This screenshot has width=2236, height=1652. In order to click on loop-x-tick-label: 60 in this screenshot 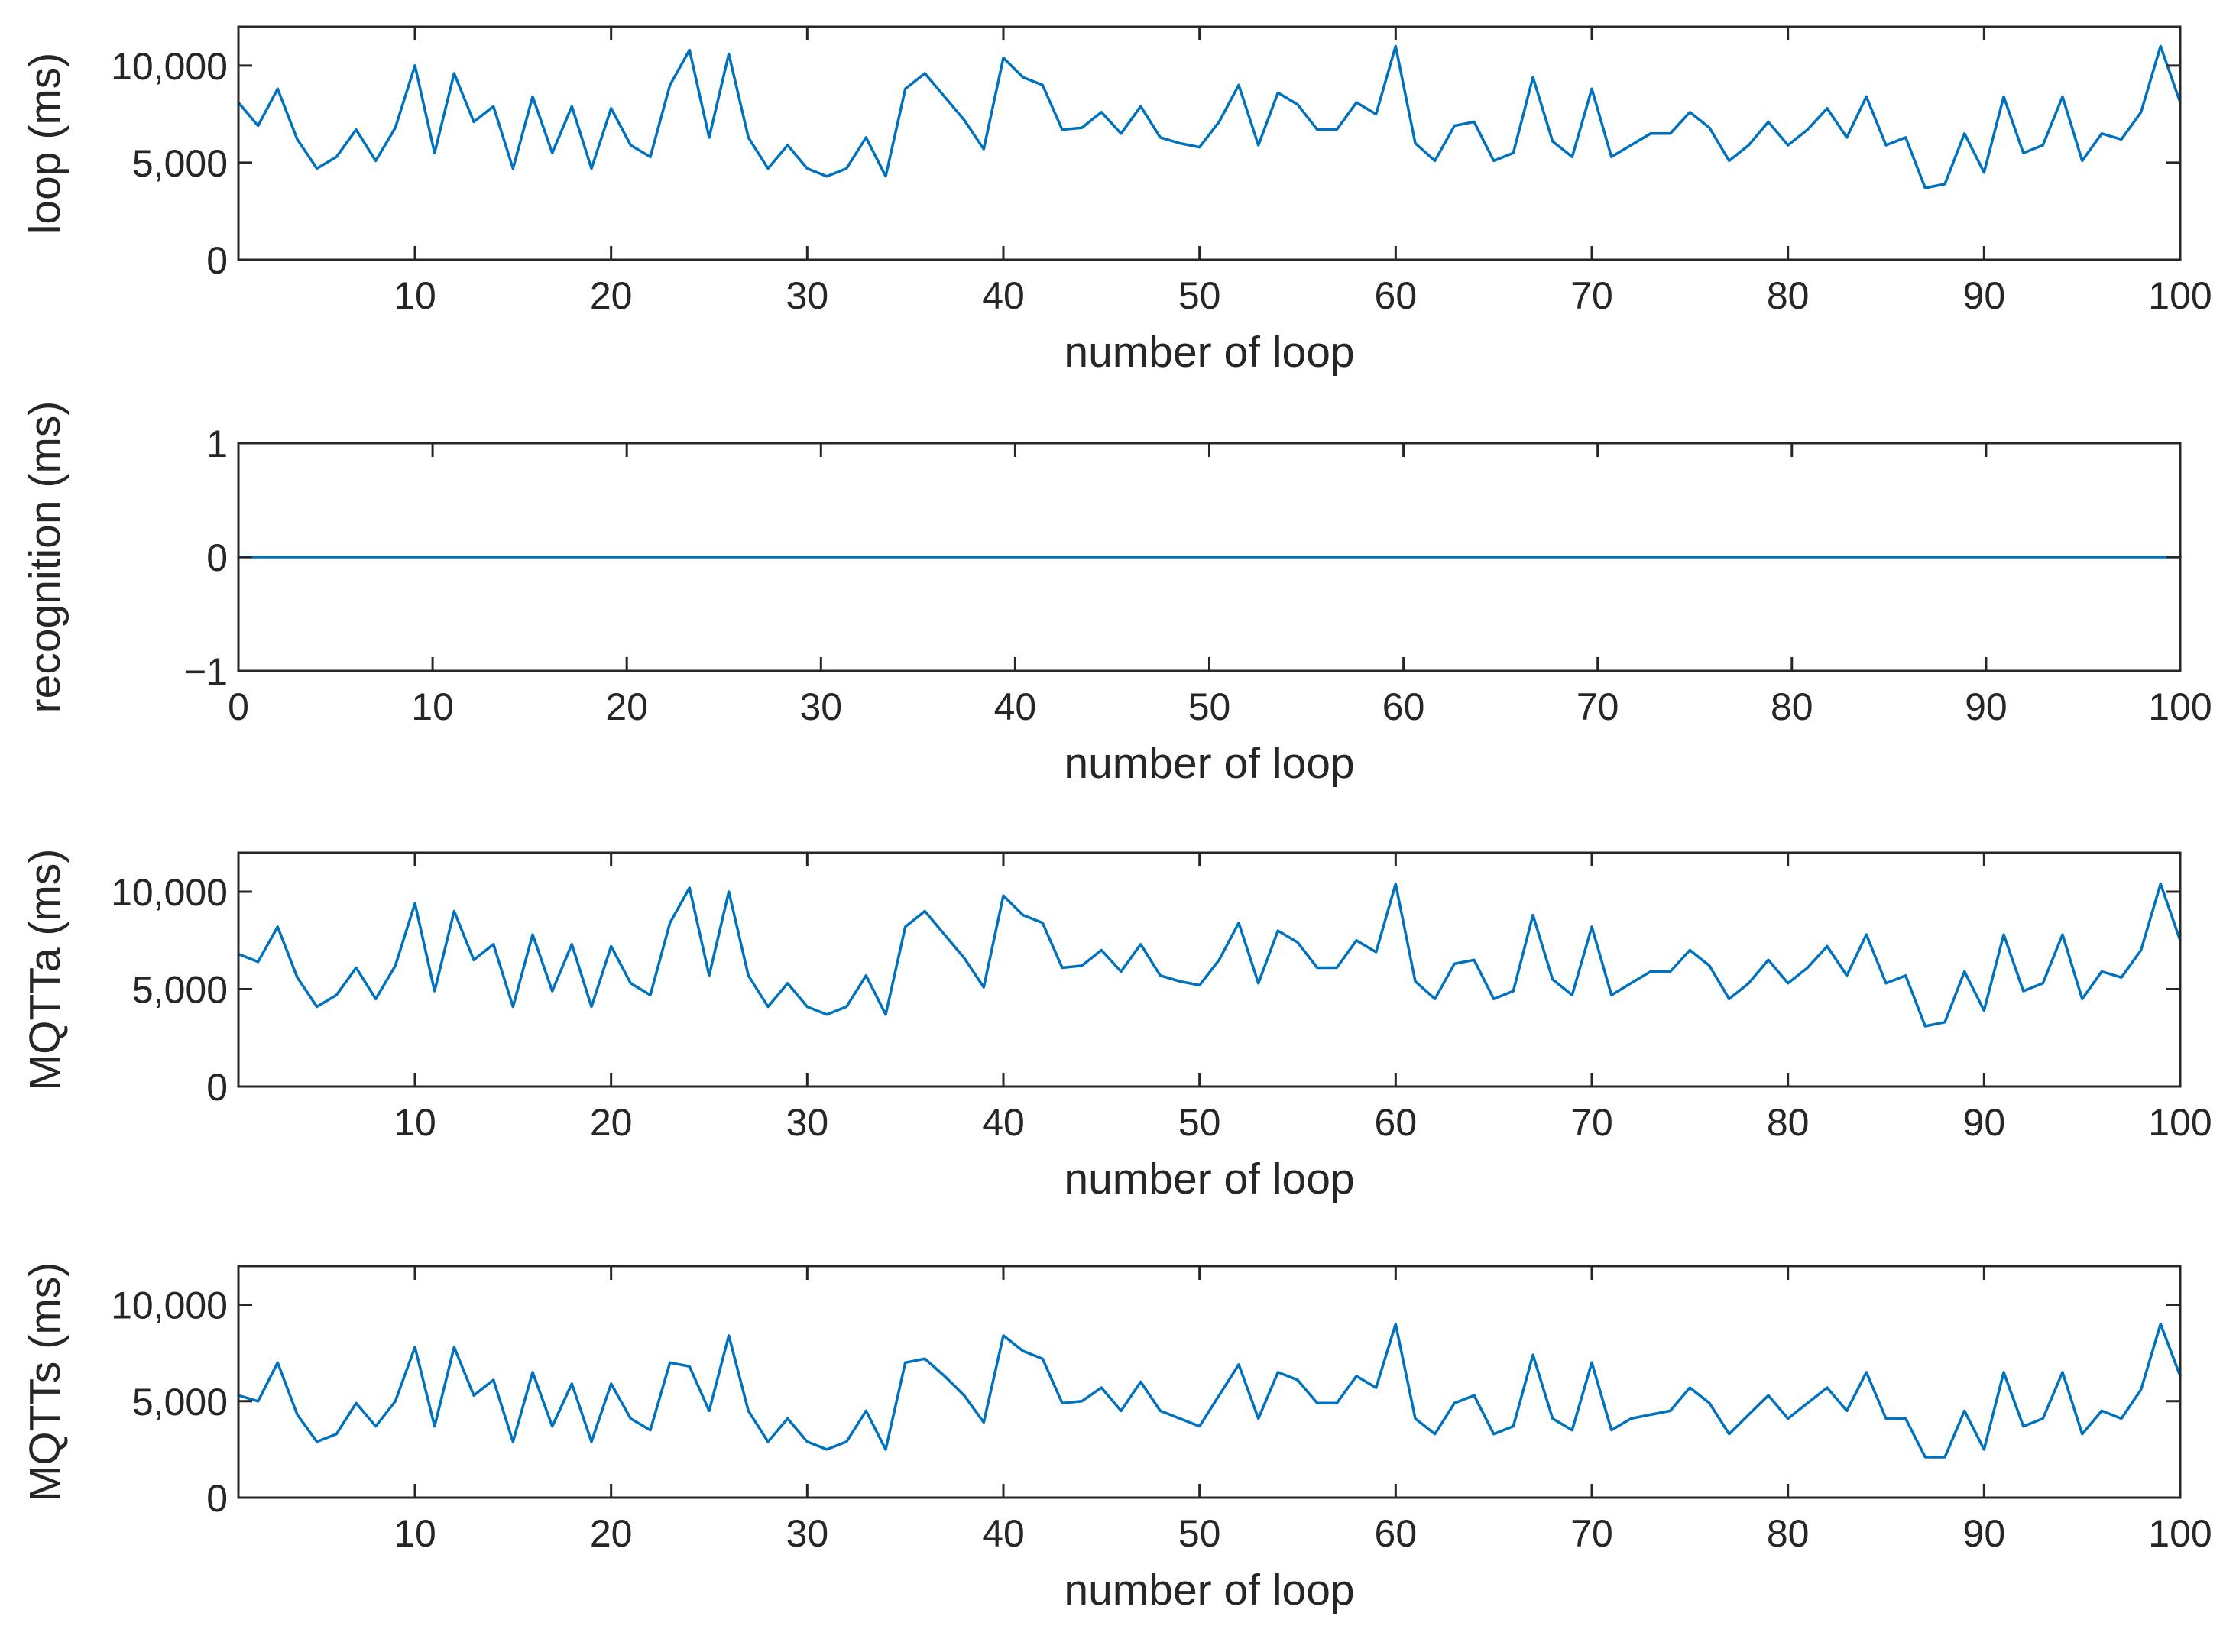, I will do `click(1396, 295)`.